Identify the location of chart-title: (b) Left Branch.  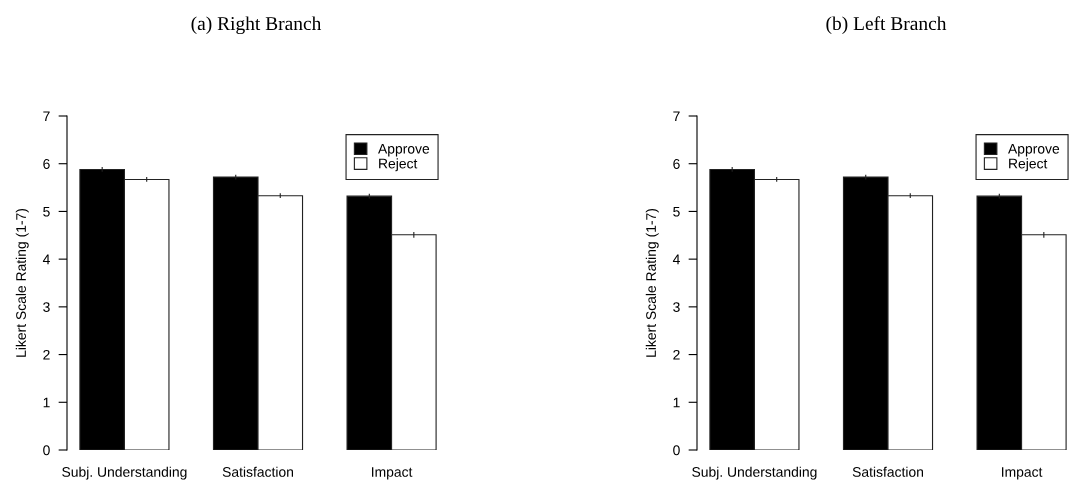
(886, 25).